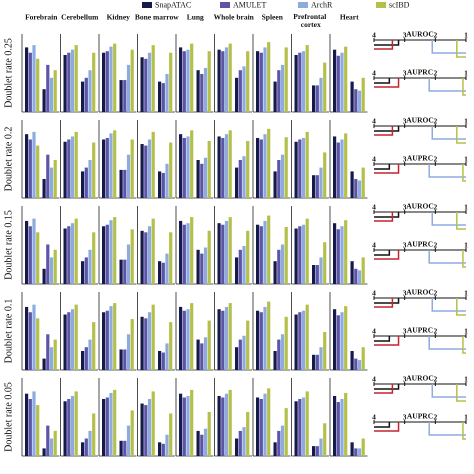  What do you see at coordinates (273, 17) in the screenshot?
I see `panel-title: Spleen` at bounding box center [273, 17].